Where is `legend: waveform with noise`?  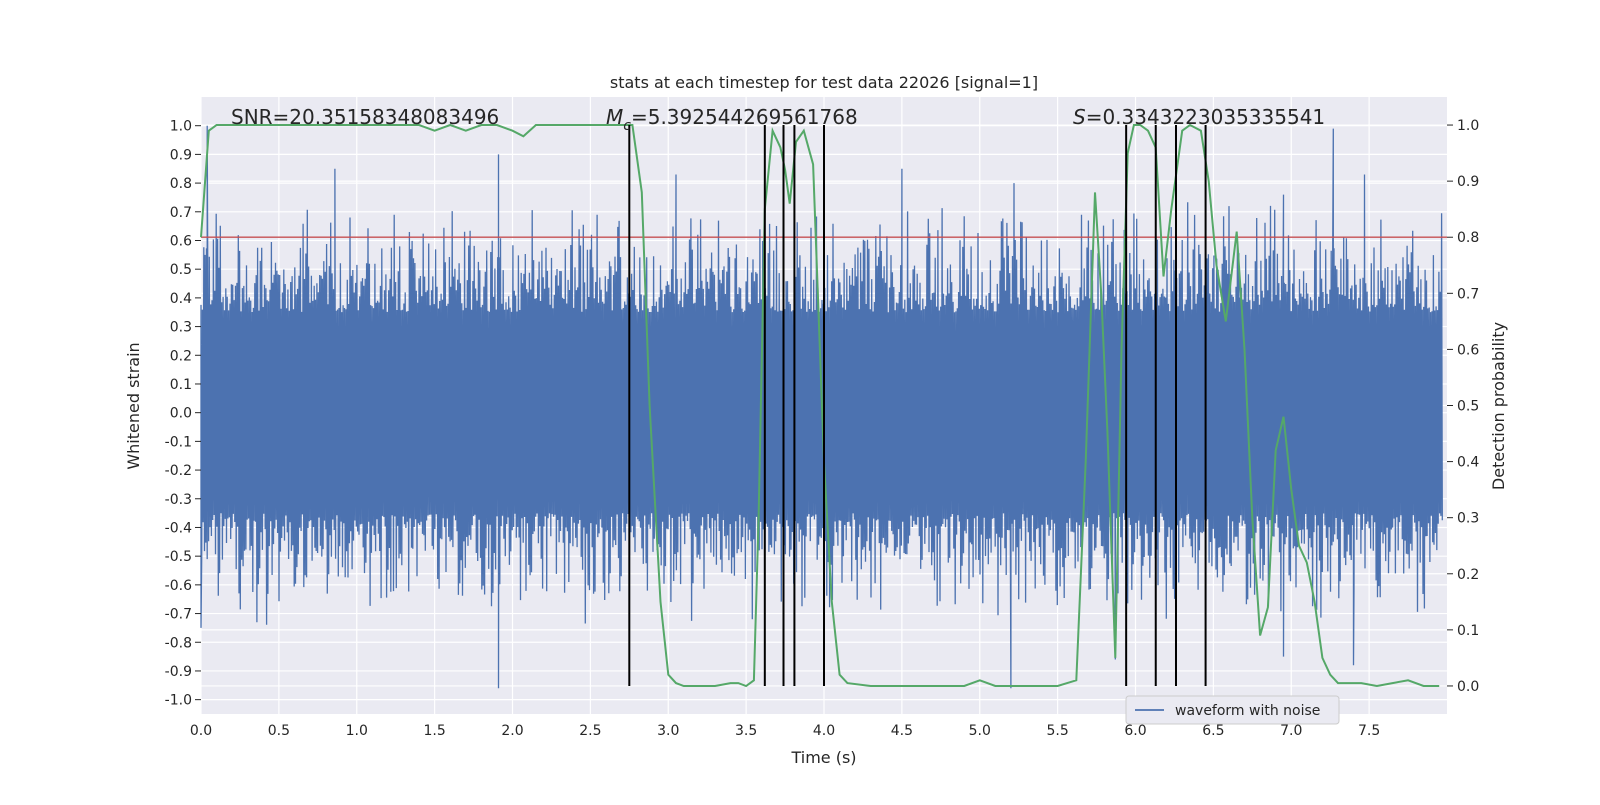
legend: waveform with noise is located at coordinates (1232, 710).